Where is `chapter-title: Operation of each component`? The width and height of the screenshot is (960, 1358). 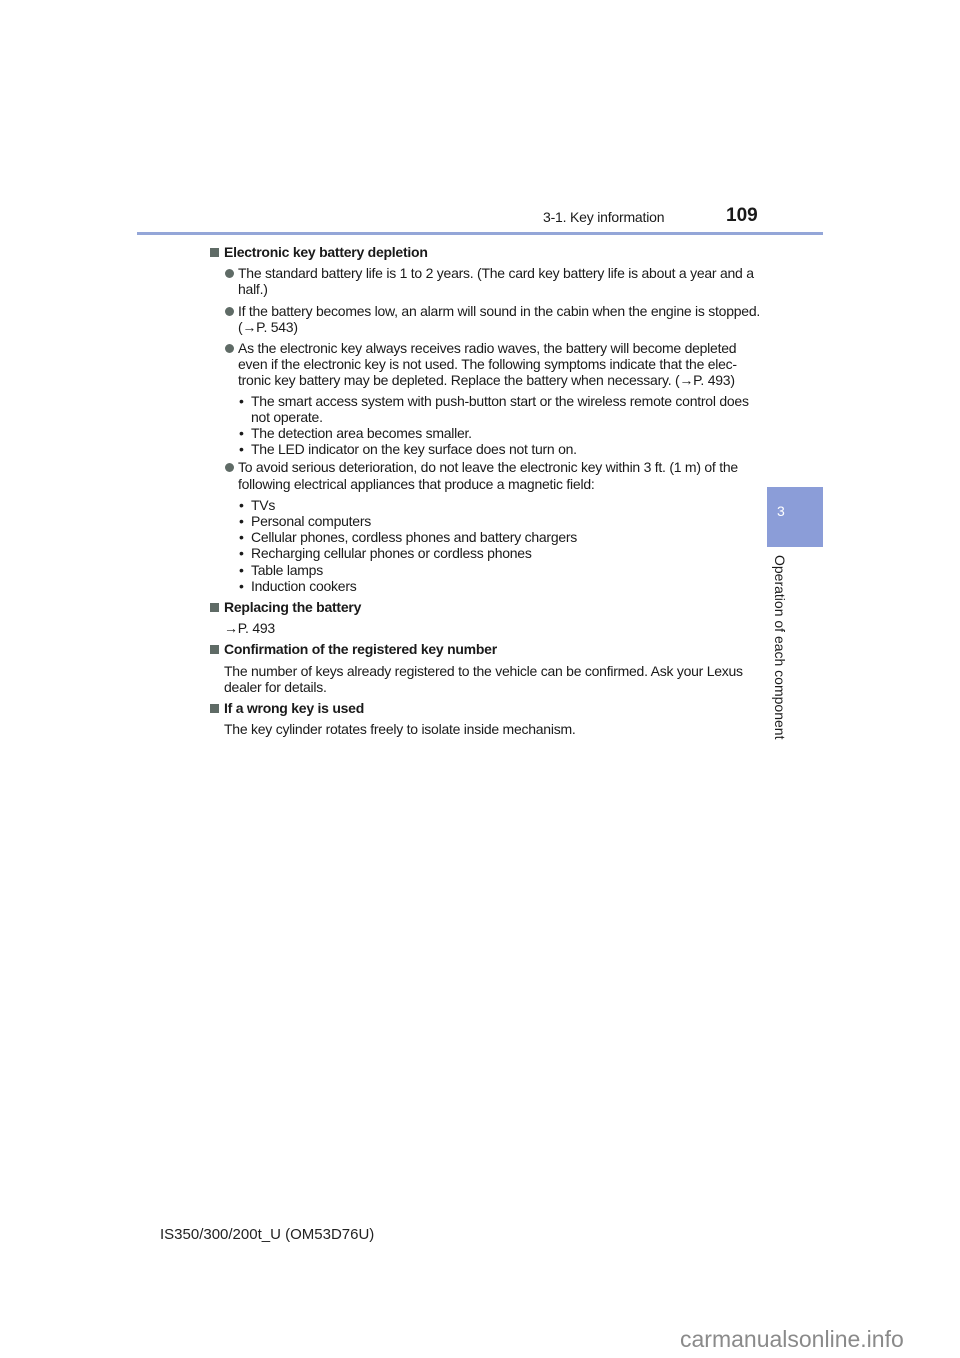 chapter-title: Operation of each component is located at coordinates (780, 647).